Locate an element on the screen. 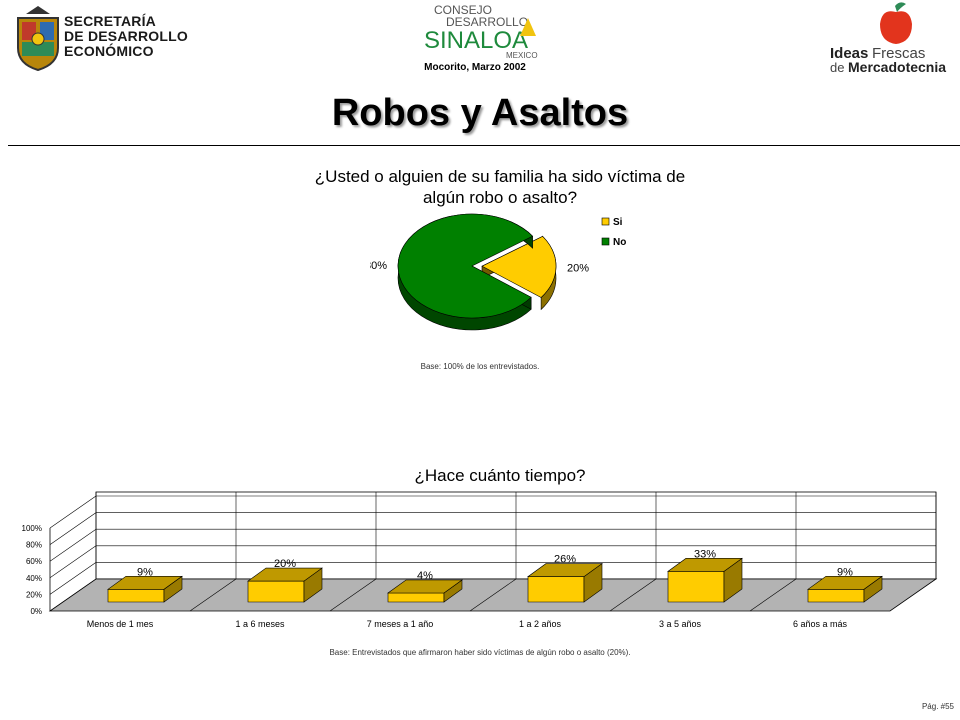 Image resolution: width=960 pixels, height=720 pixels. legend-swatch-si is located at coordinates (605, 221).